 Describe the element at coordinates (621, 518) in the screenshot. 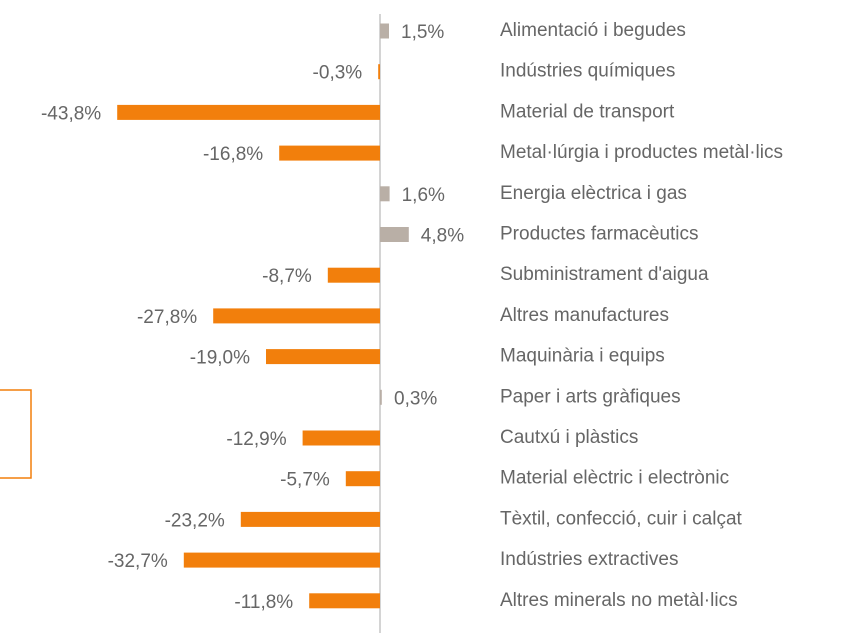

I see `category-label: Tèxtil, confecció, cuir i calçat` at that location.